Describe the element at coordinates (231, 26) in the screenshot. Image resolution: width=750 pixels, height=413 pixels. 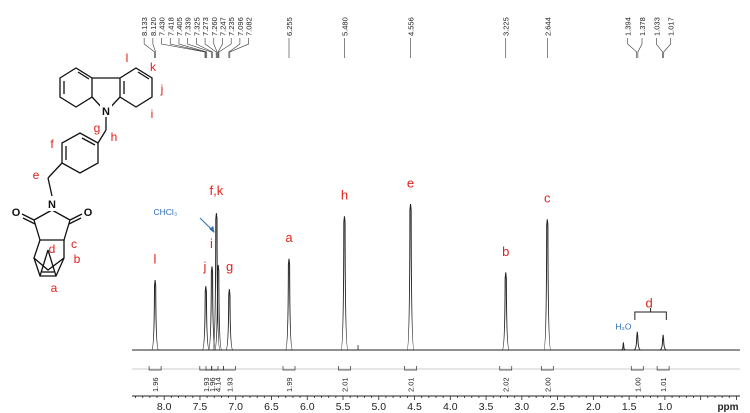
I see `peak-pick-10: 7.235` at that location.